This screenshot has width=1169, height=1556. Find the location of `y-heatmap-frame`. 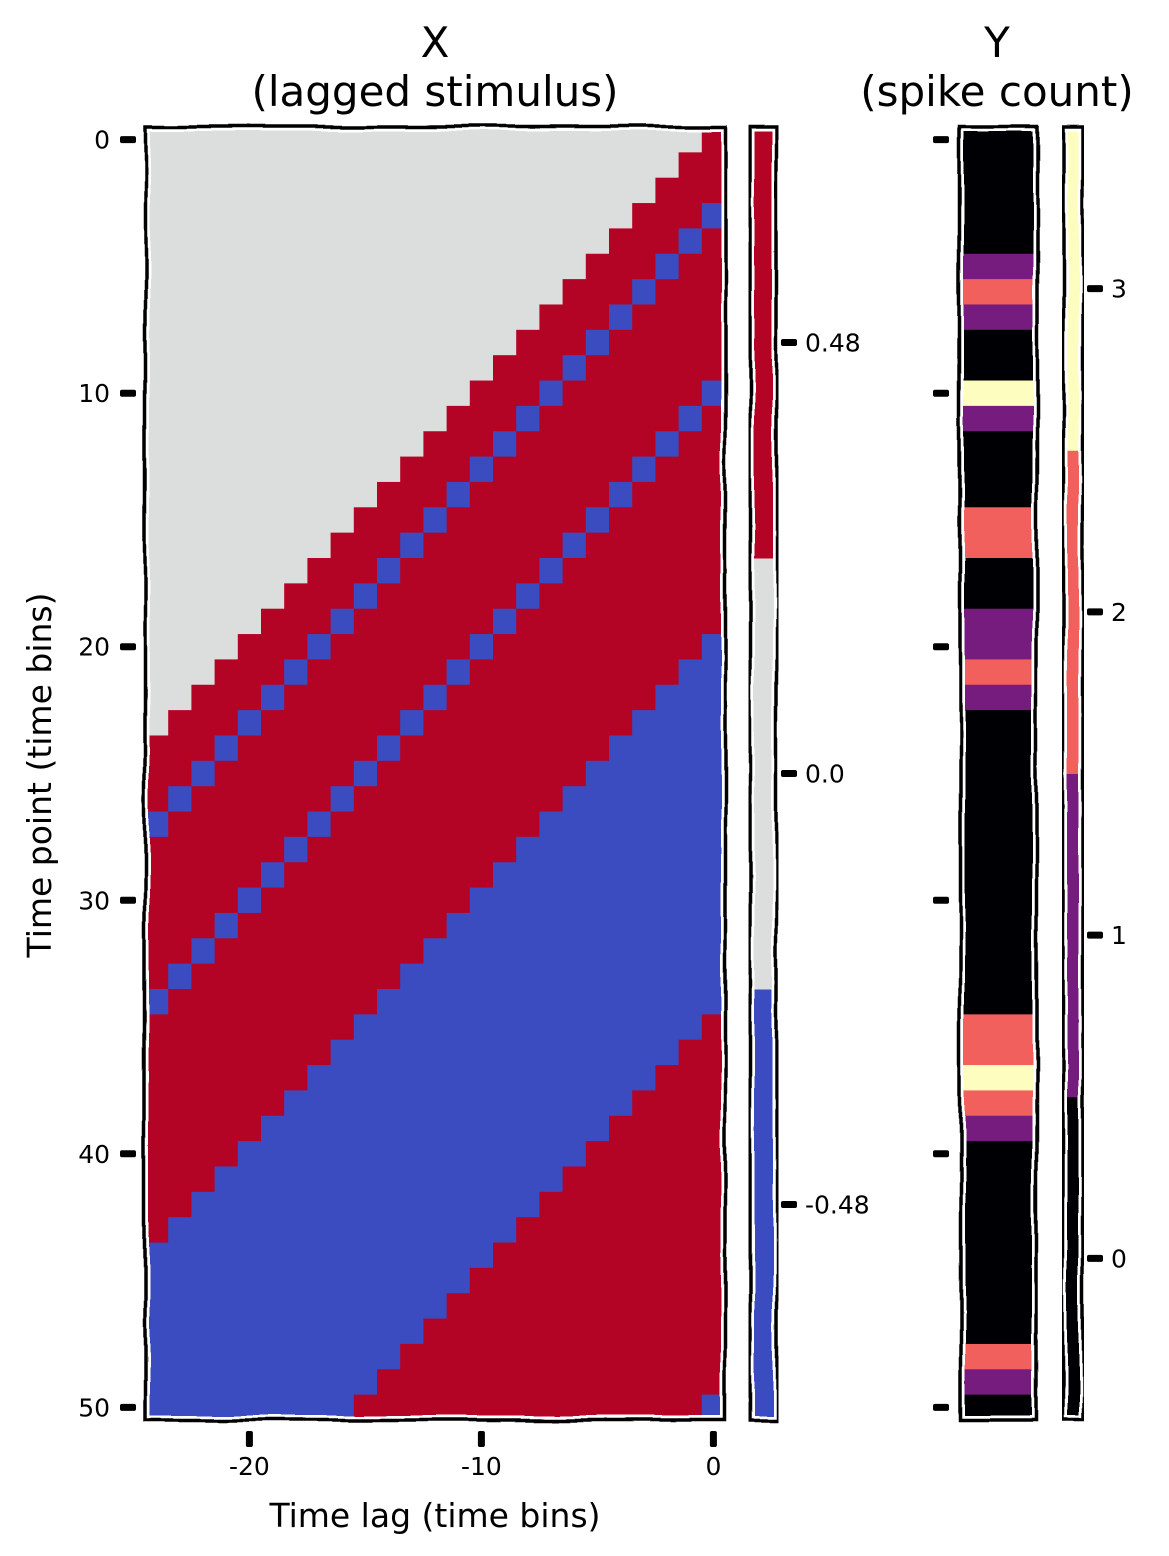

y-heatmap-frame is located at coordinates (998, 773).